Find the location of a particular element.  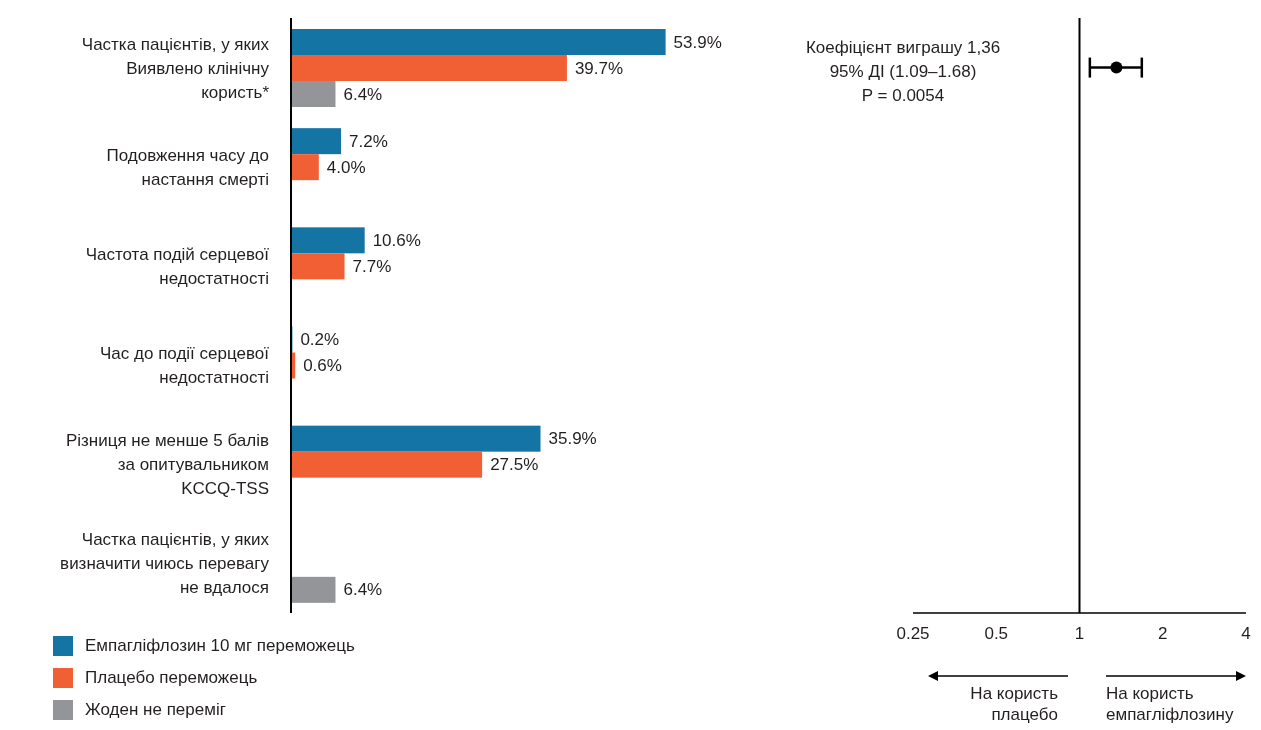

legend-label: Плацебо переможець is located at coordinates (171, 678).